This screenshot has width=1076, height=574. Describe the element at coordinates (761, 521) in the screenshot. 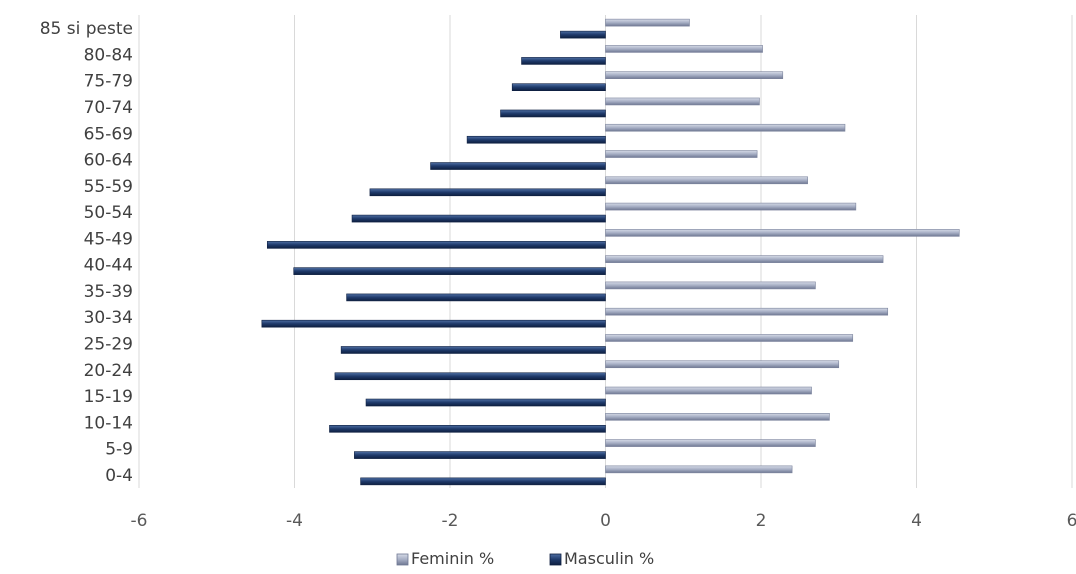

I see `x-tick-label: 2` at that location.